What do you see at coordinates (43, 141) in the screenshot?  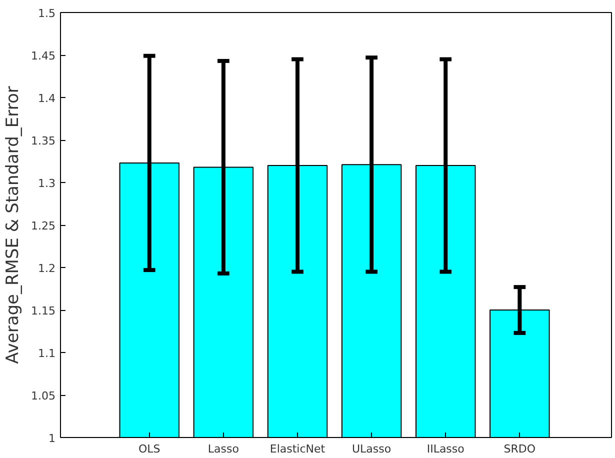 I see `y-tick-label: 1.35` at bounding box center [43, 141].